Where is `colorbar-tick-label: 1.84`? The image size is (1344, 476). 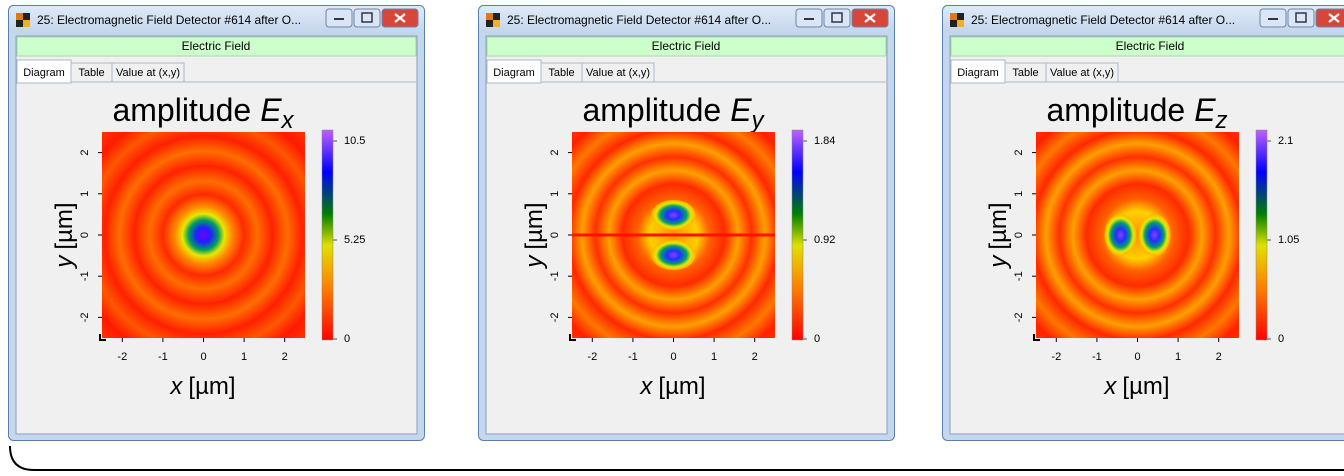
colorbar-tick-label: 1.84 is located at coordinates (824, 141).